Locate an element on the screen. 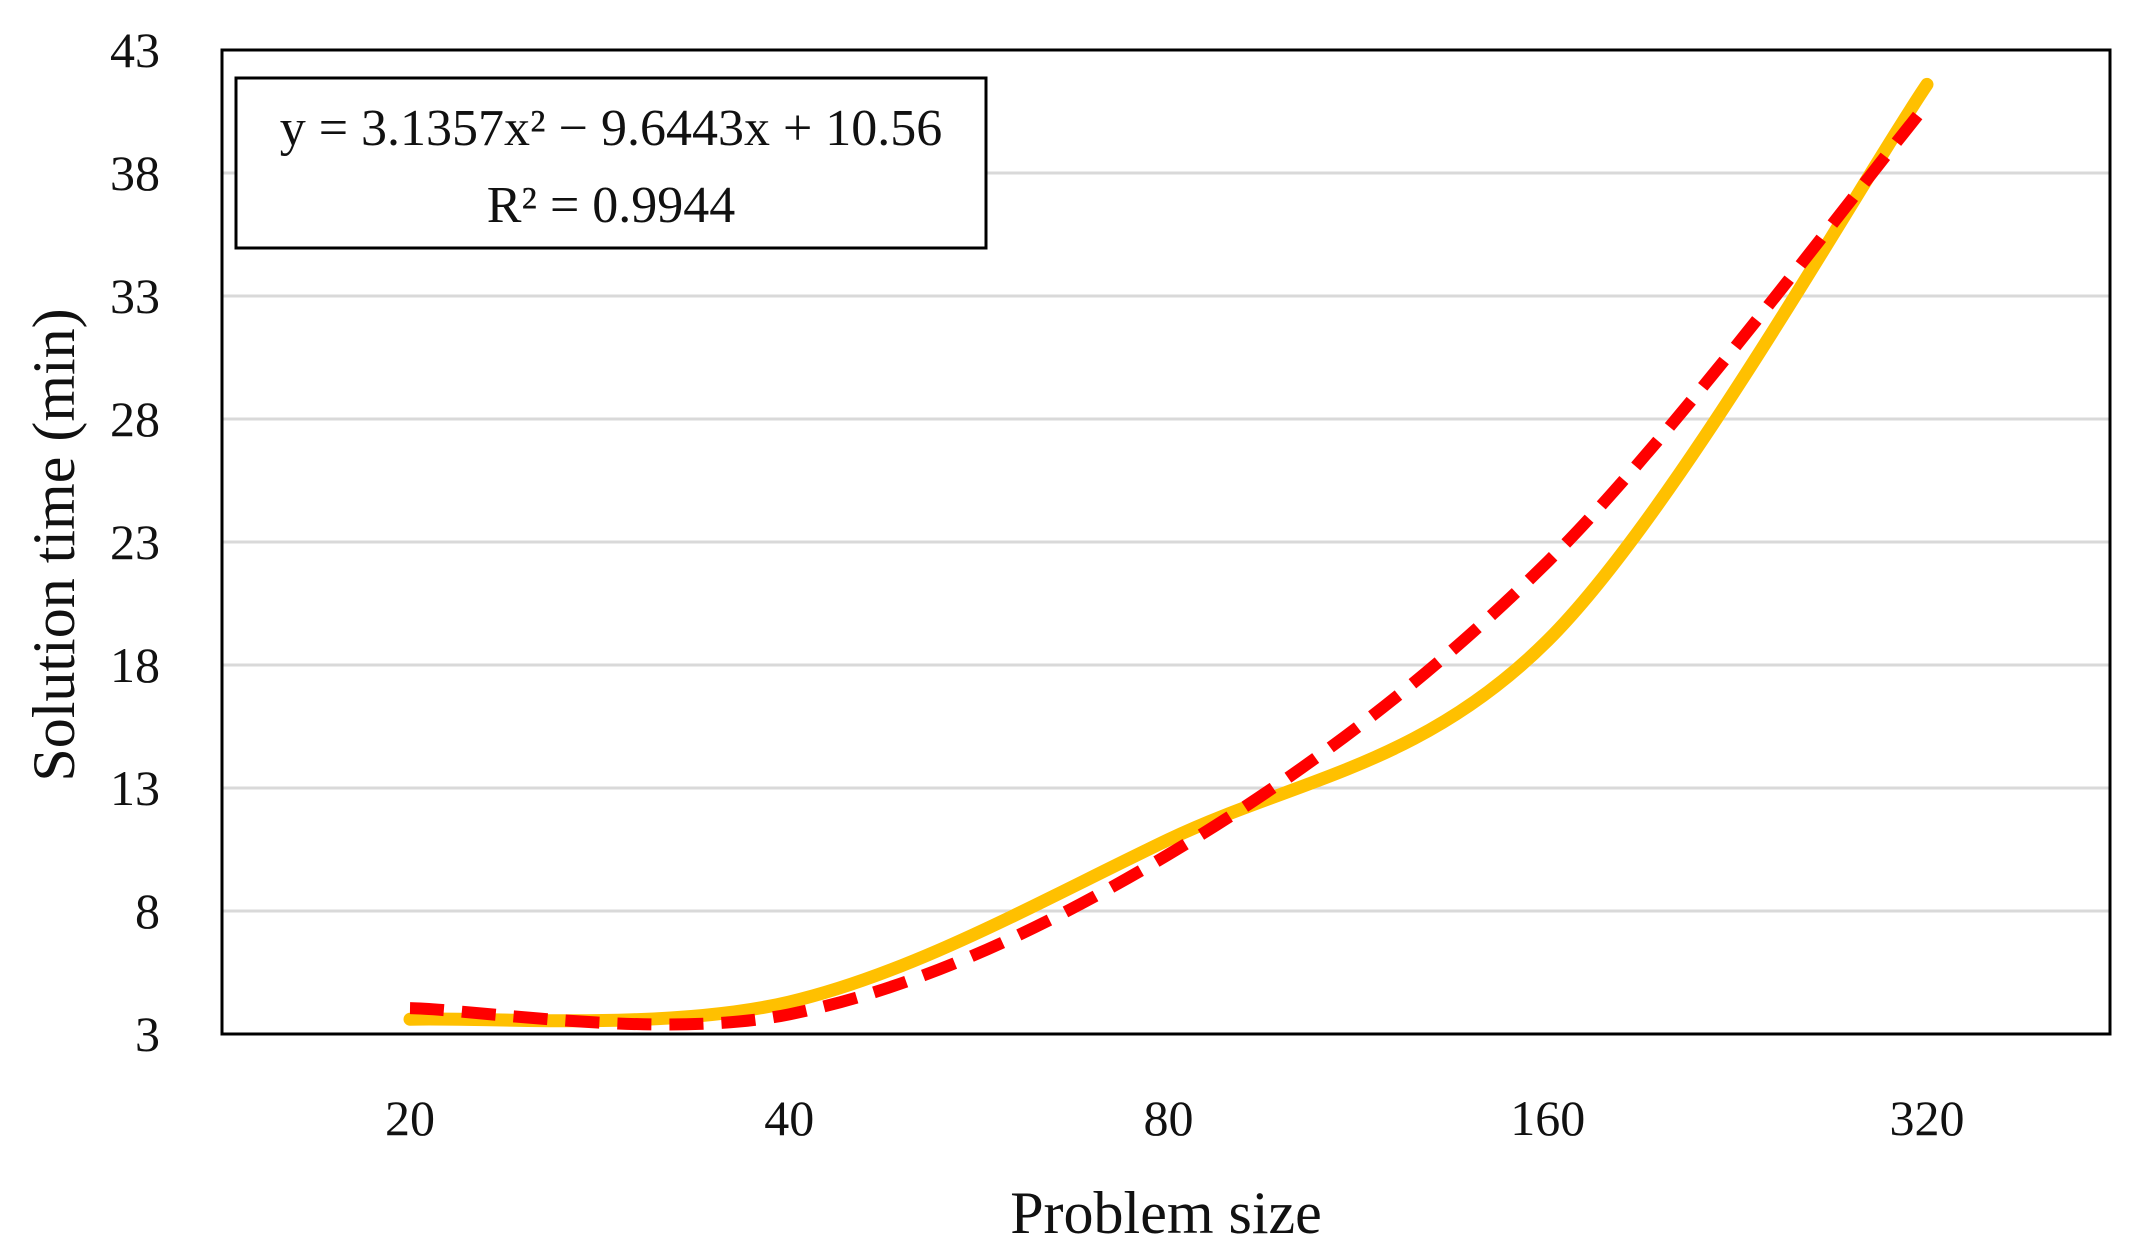  r-squared-value: R² = 0.9944 is located at coordinates (611, 205).